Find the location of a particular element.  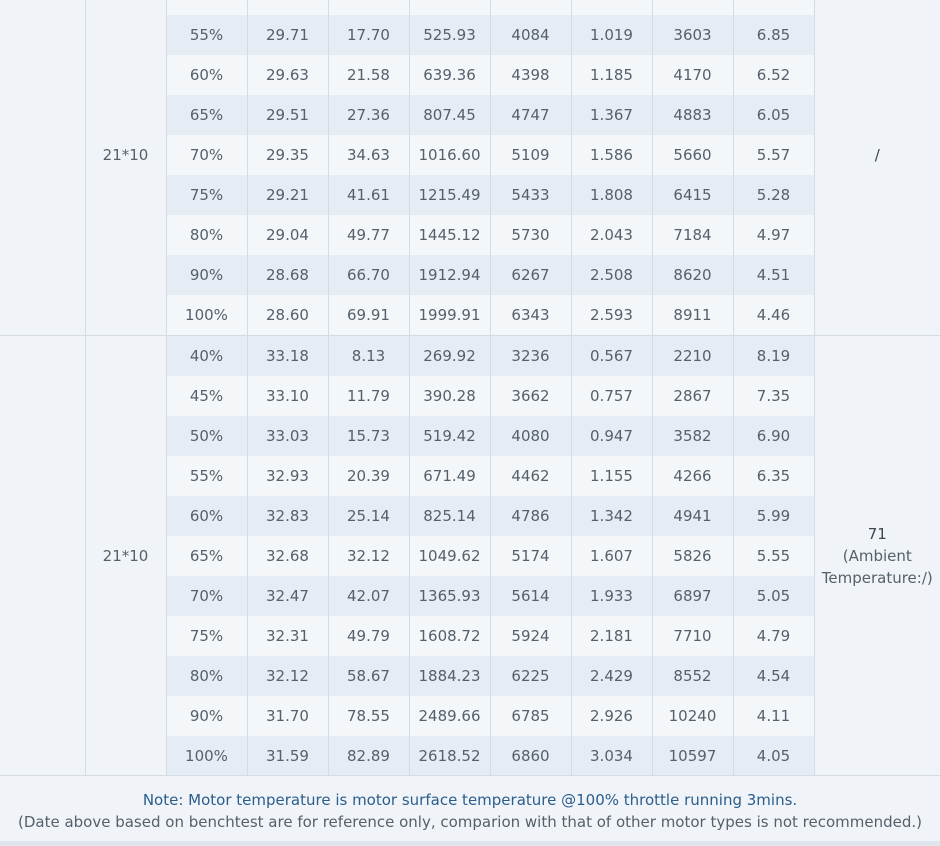

efficiency-cell: 5.55 is located at coordinates (773, 556).